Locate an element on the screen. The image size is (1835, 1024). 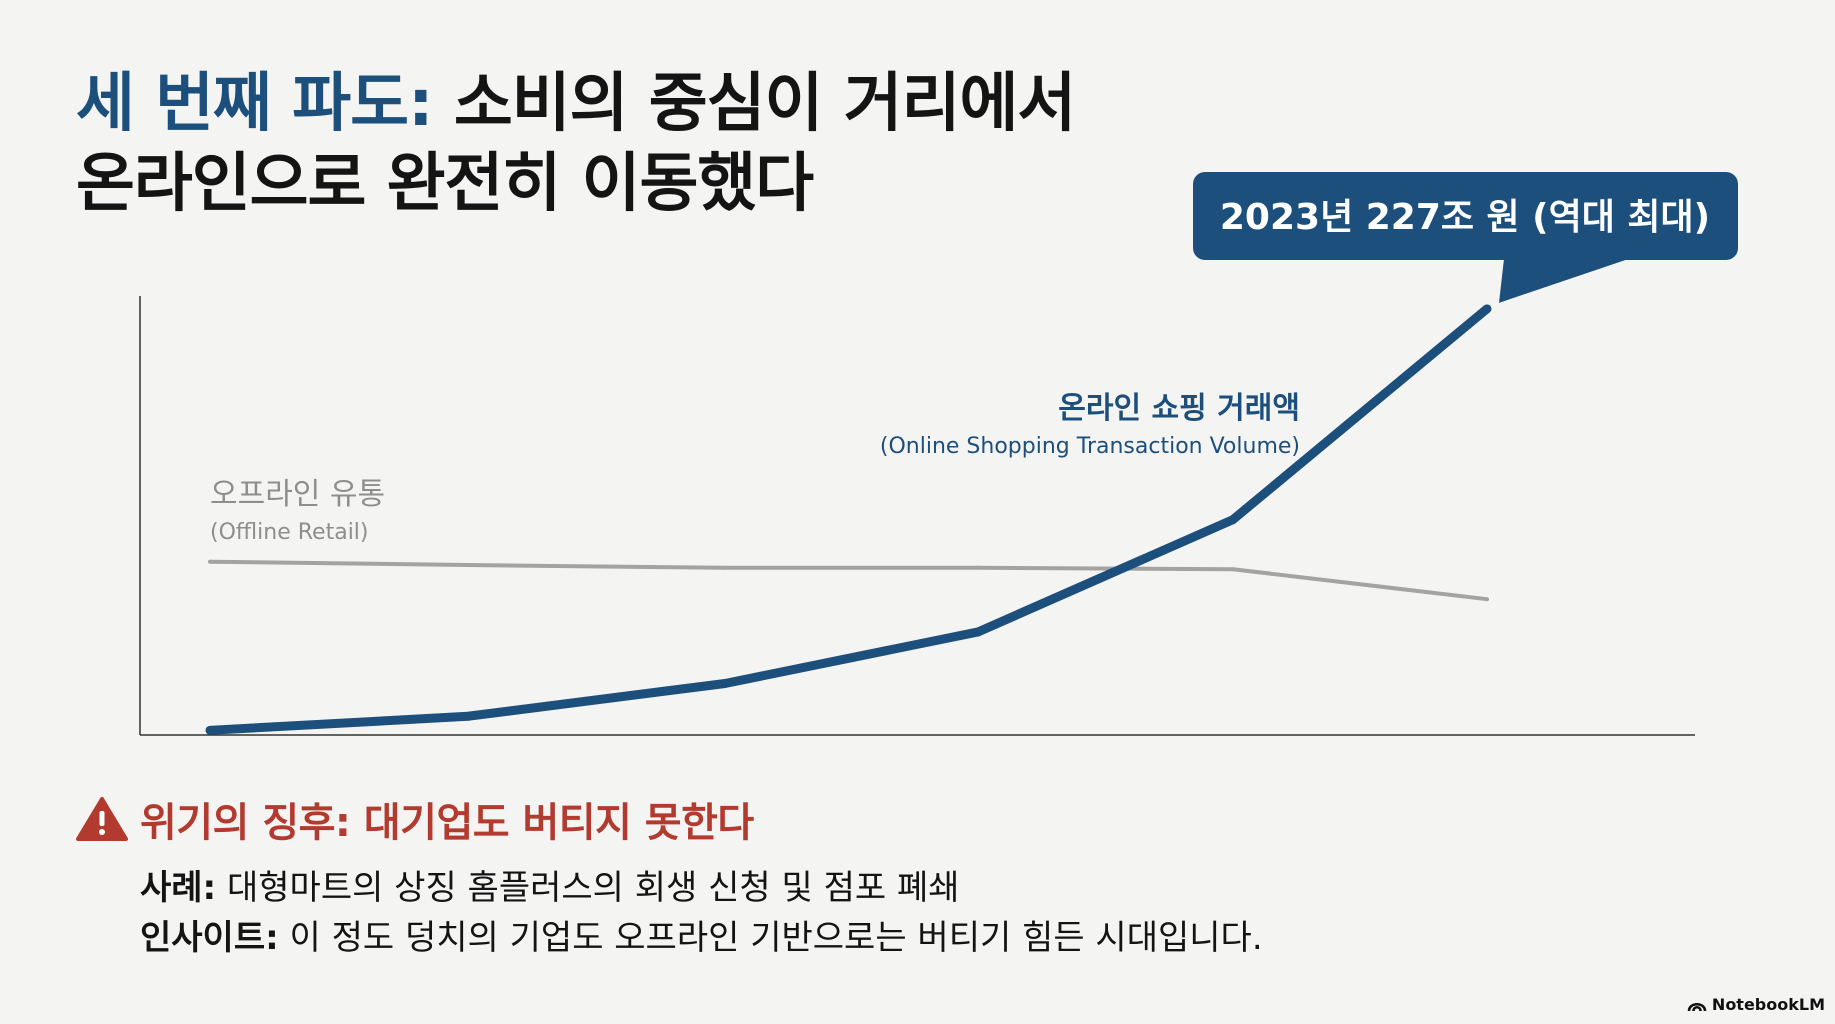
case-label: 사례: is located at coordinates (178, 888).